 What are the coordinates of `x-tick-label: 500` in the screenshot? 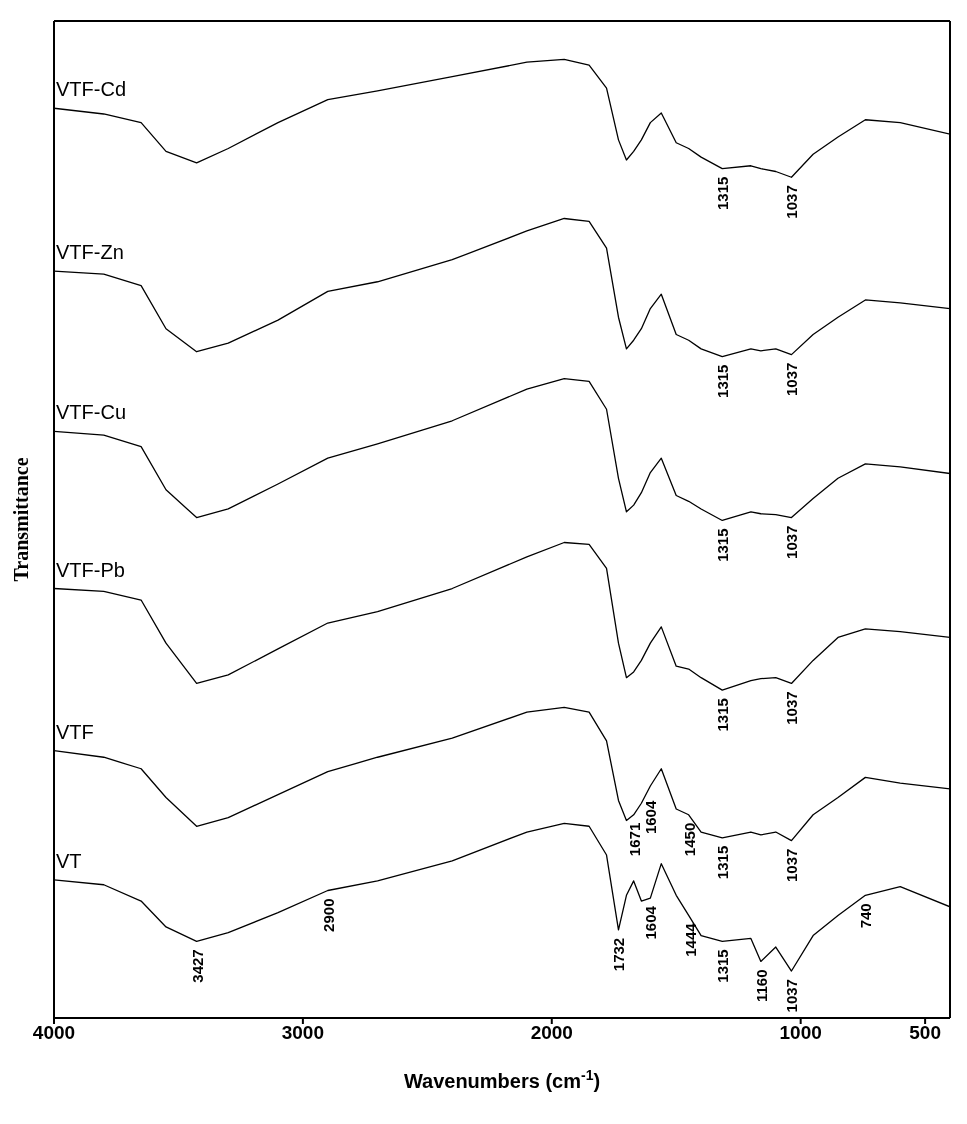 It's located at (925, 1033).